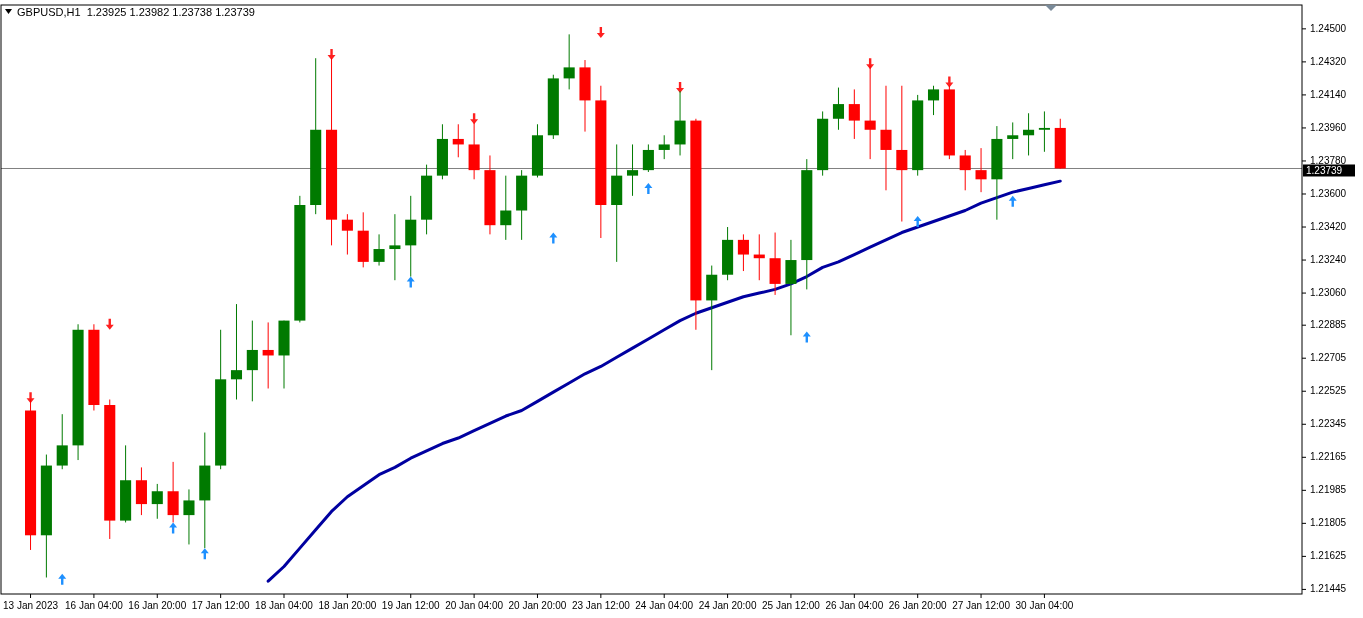 Image resolution: width=1363 pixels, height=618 pixels. I want to click on chart-title: GBPUSD,H1 1.23925 1.23982 1.23738 1.23739, so click(136, 12).